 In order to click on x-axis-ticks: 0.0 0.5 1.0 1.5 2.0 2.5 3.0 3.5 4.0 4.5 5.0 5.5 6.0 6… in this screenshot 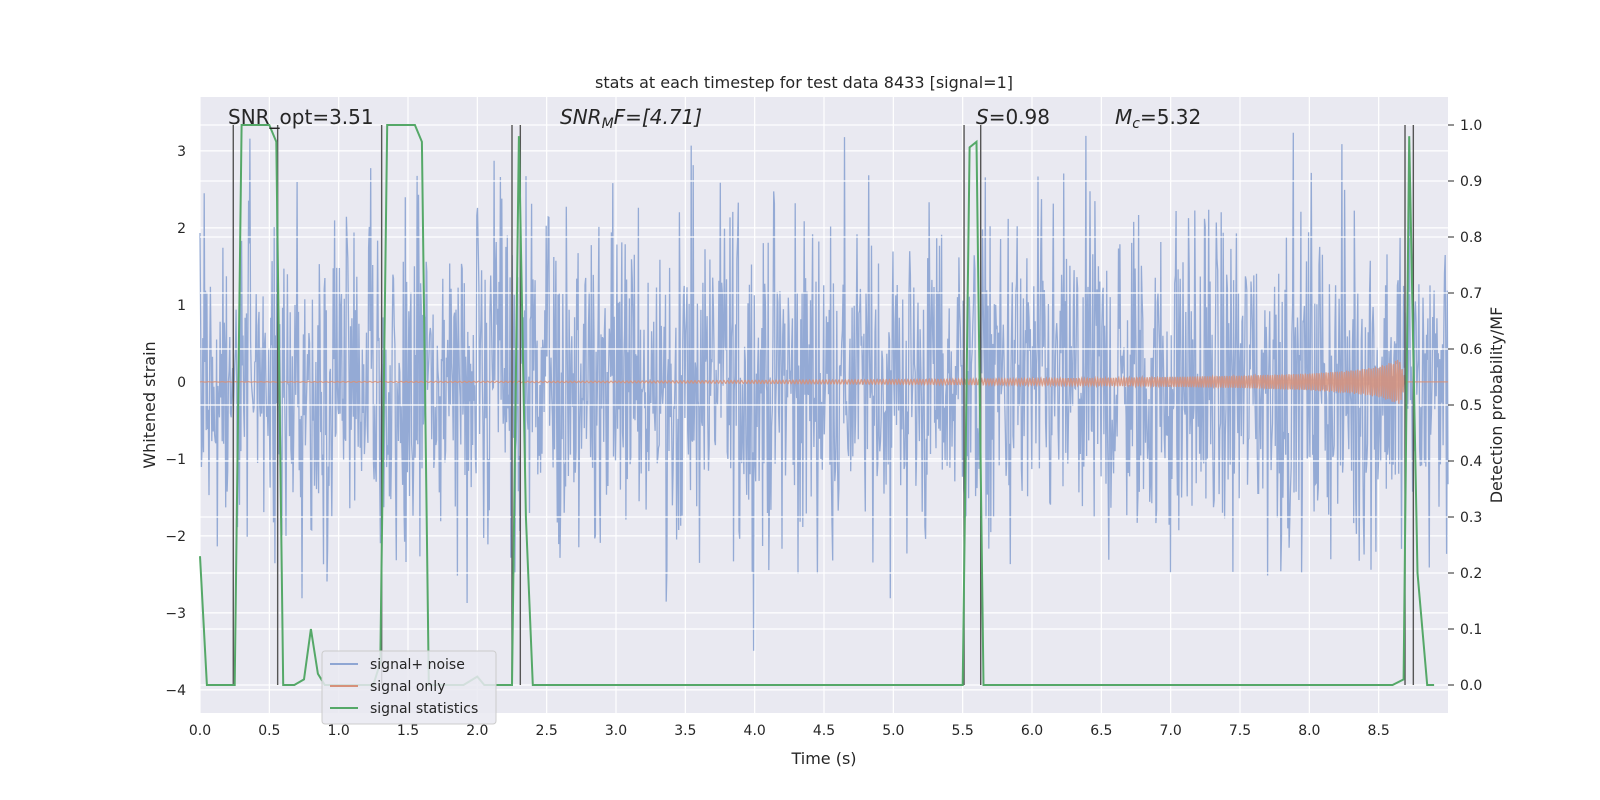, I will do `click(789, 731)`.